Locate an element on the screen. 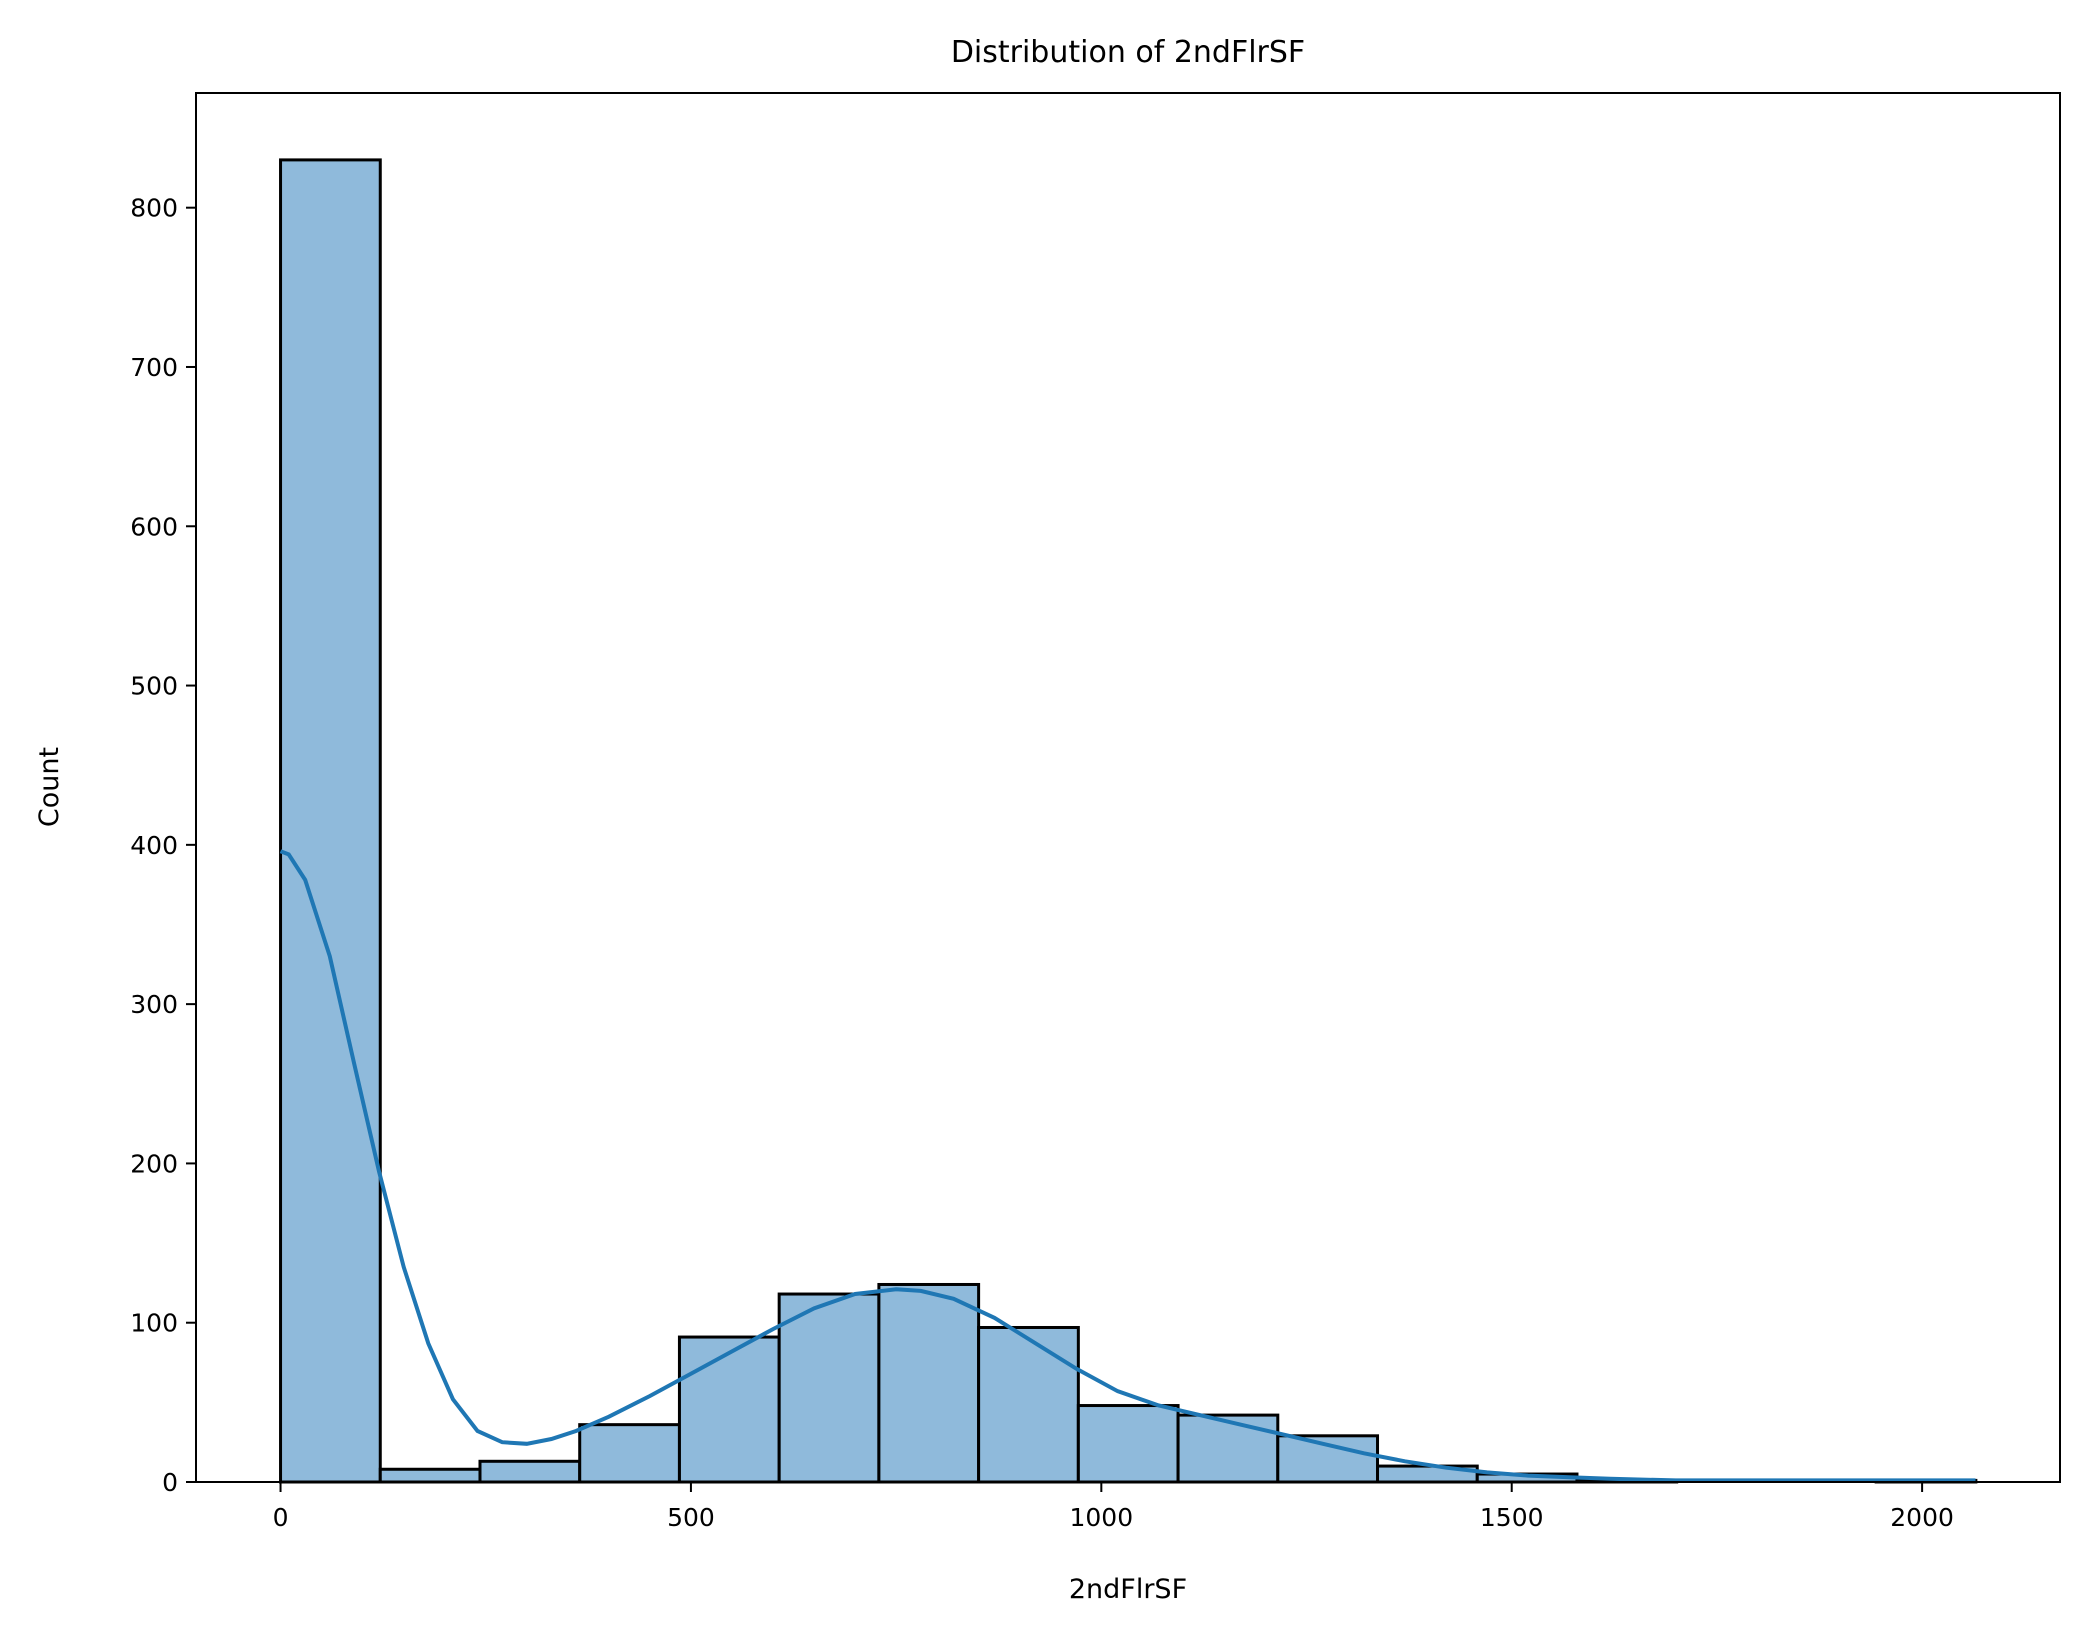 Image resolution: width=2085 pixels, height=1634 pixels. x-tick-label: 2000 is located at coordinates (1922, 1517).